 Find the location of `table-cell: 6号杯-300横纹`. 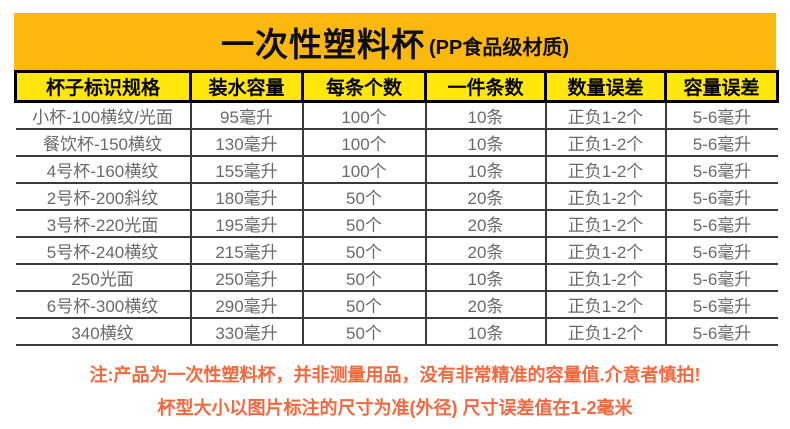

table-cell: 6号杯-300横纹 is located at coordinates (103, 304).